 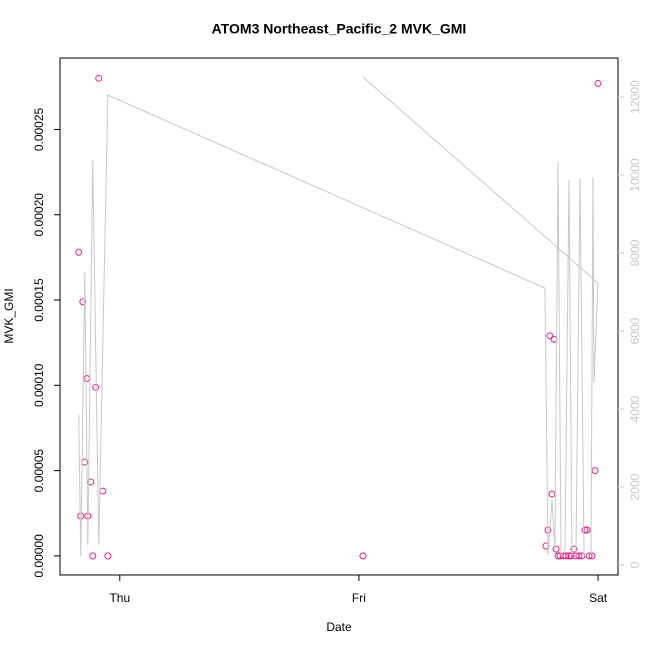 I want to click on y-tick-label: 0.00020, so click(x=39, y=215).